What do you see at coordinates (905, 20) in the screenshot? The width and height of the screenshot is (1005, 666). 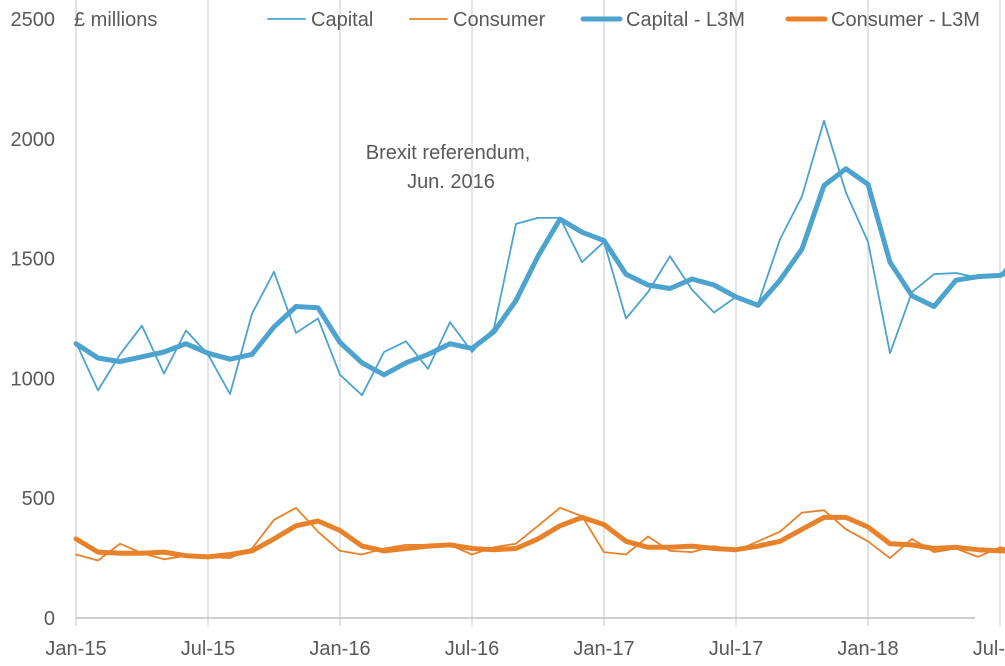 I see `legend-label-consumer-l3m: Consumer - L3M` at bounding box center [905, 20].